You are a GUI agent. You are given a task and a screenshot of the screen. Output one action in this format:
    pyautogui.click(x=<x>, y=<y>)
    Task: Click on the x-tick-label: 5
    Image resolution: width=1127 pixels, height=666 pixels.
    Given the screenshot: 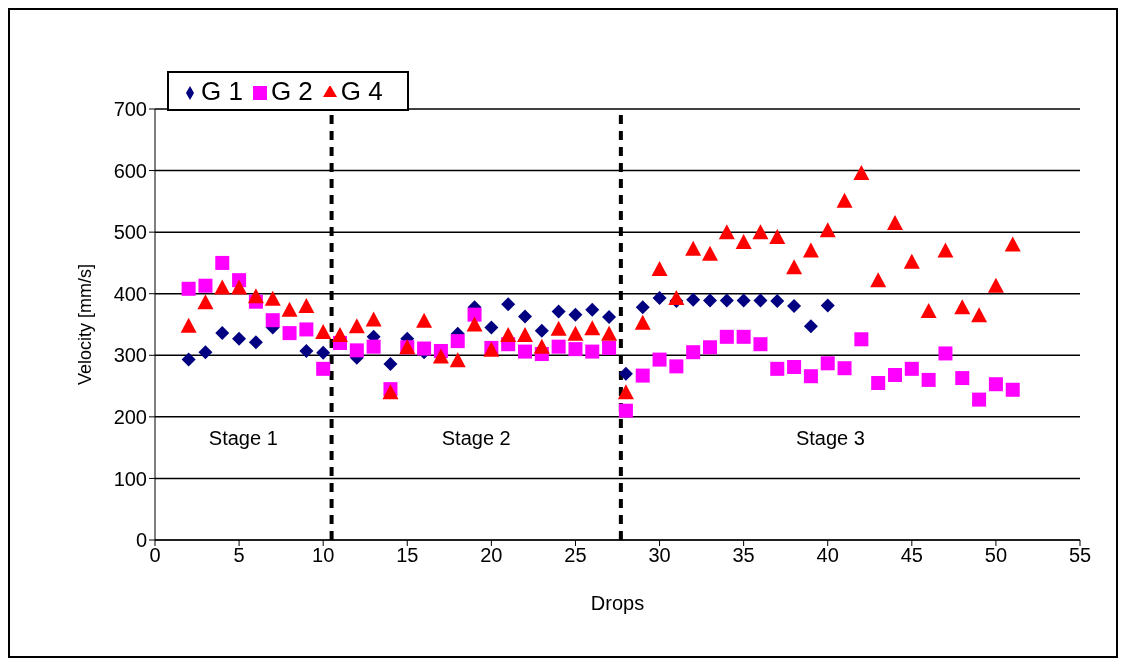 What is the action you would take?
    pyautogui.click(x=239, y=555)
    